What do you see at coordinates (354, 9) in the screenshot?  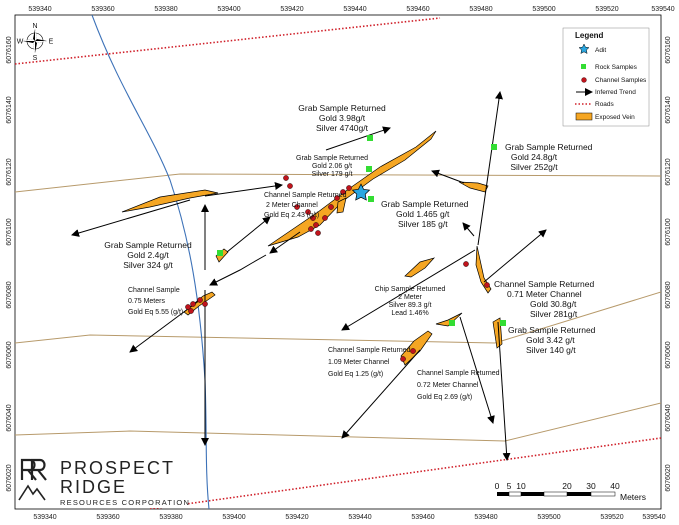 I see `x-tick: 539440` at bounding box center [354, 9].